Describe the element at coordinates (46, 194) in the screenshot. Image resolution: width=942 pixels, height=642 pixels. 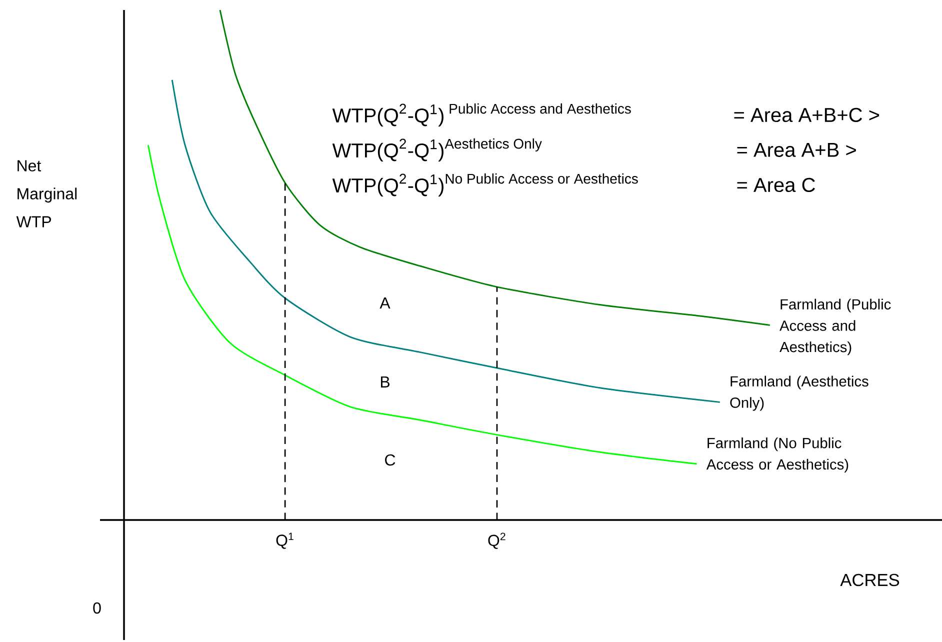
I see `y-axis-title: Net Marginal WTP` at that location.